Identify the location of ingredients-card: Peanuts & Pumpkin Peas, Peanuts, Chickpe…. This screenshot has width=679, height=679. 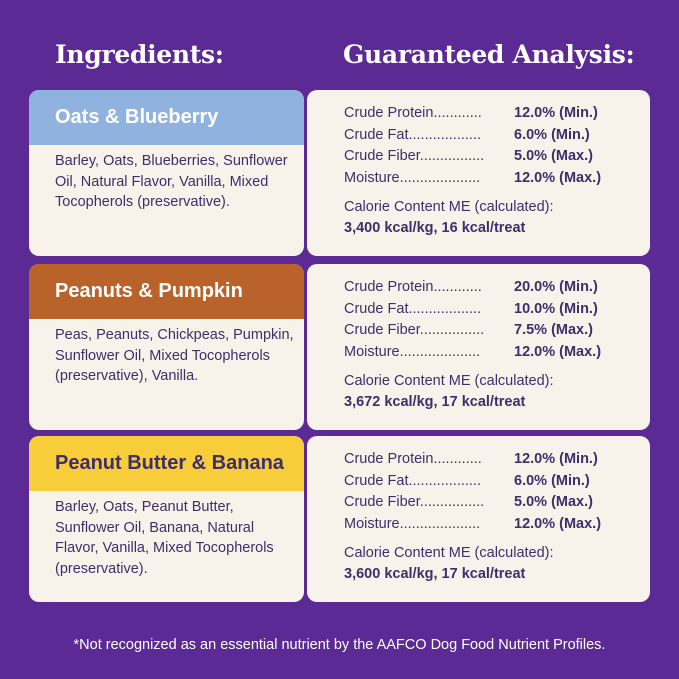
(166, 347).